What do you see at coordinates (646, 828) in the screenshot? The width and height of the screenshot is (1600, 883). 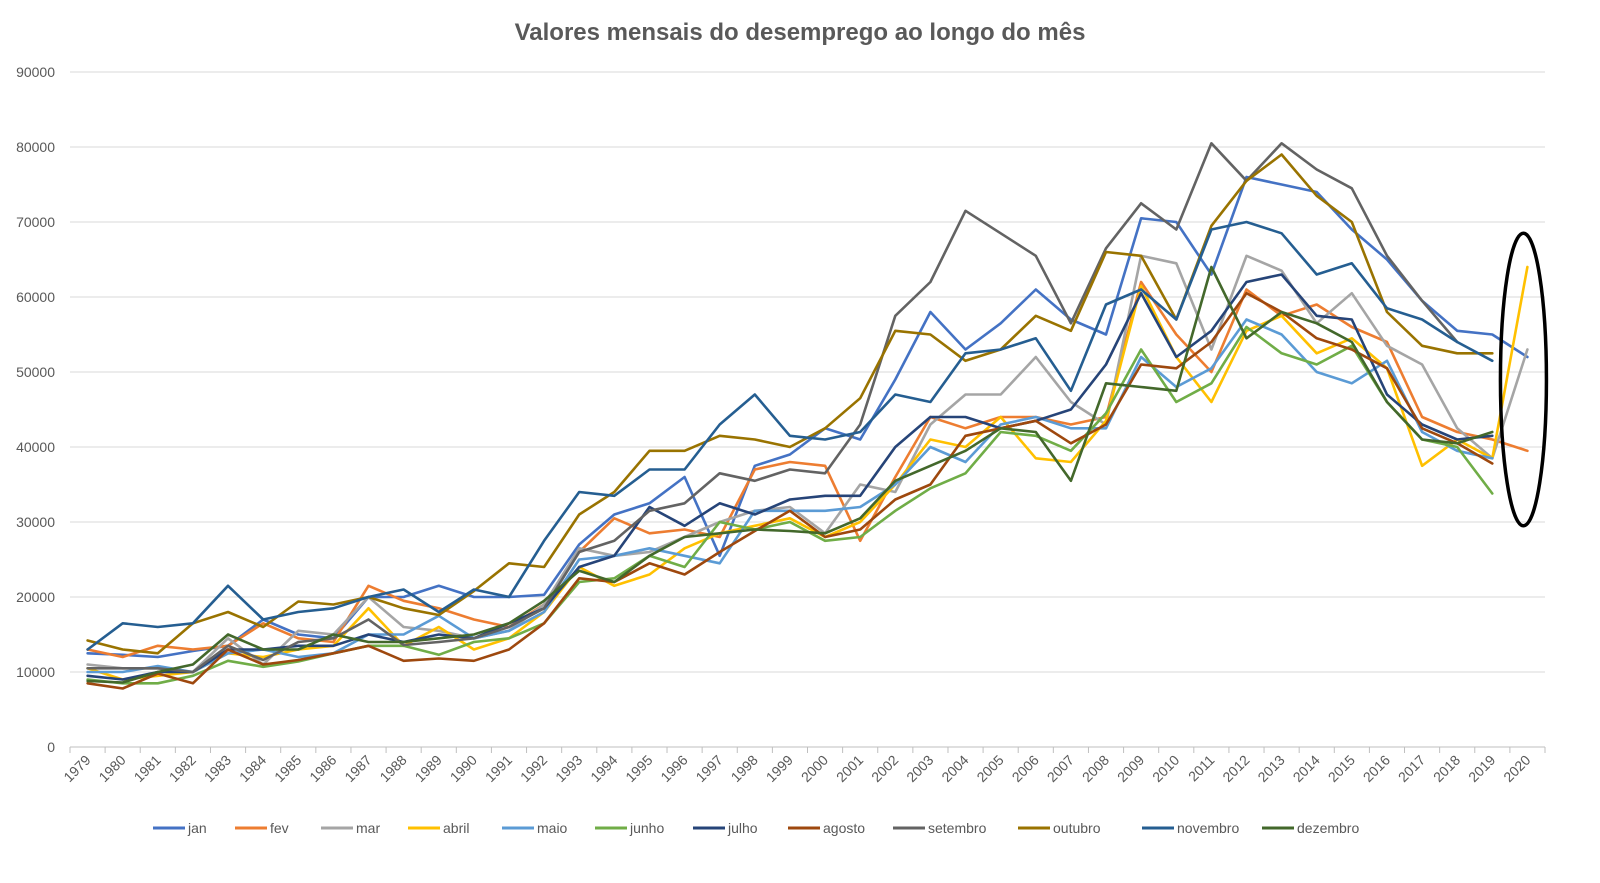 I see `legend-label-junho: junho` at bounding box center [646, 828].